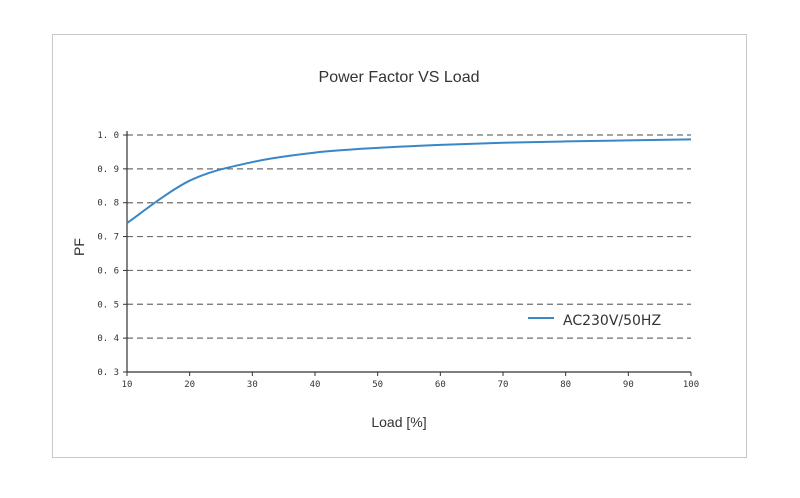 This screenshot has width=800, height=498. What do you see at coordinates (108, 238) in the screenshot?
I see `y-tick-label: 0. 7` at bounding box center [108, 238].